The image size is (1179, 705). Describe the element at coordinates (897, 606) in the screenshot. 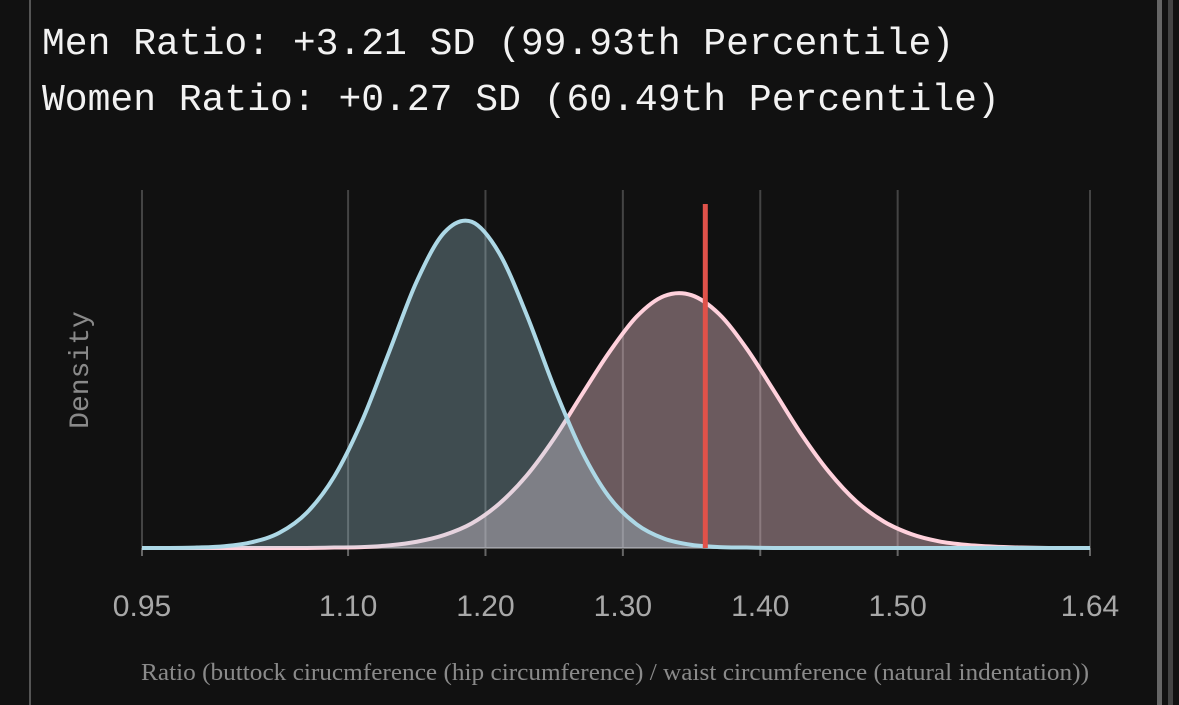

I see `x-tick-label: 1.50` at that location.